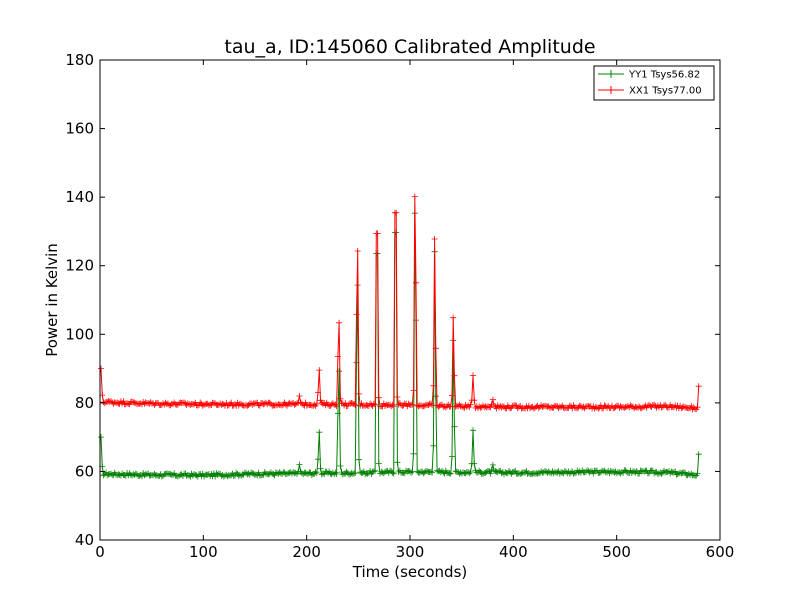 This screenshot has height=600, width=800. What do you see at coordinates (100, 552) in the screenshot?
I see `x-tick-label: 0` at bounding box center [100, 552].